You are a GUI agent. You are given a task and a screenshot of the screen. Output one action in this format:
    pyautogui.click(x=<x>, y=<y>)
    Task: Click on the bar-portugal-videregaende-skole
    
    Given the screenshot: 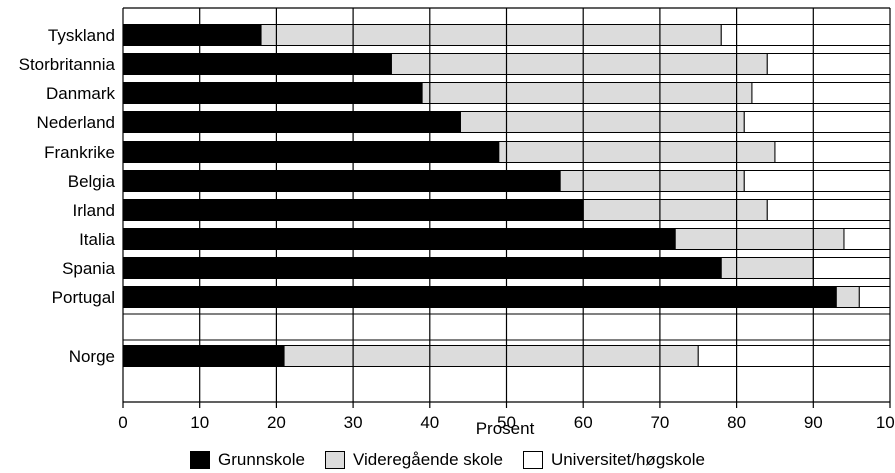 What is the action you would take?
    pyautogui.click(x=847, y=297)
    